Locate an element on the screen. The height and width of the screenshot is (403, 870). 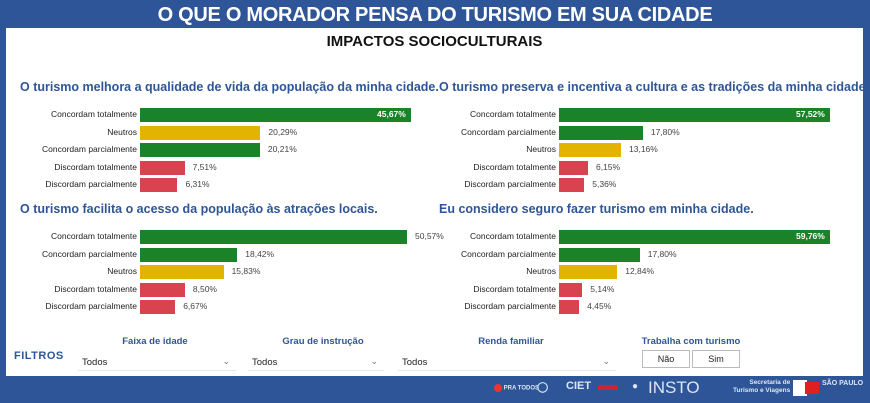
pra-todos-logo: PRA TODOS is located at coordinates (516, 388).